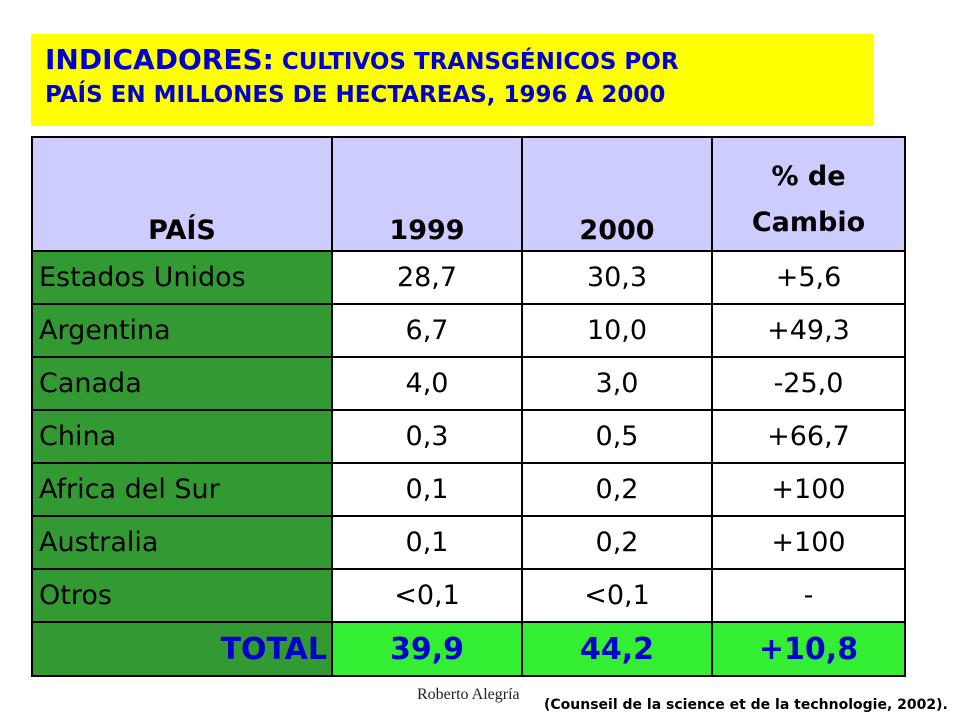 The width and height of the screenshot is (960, 720). Describe the element at coordinates (182, 436) in the screenshot. I see `country-cell: China` at that location.